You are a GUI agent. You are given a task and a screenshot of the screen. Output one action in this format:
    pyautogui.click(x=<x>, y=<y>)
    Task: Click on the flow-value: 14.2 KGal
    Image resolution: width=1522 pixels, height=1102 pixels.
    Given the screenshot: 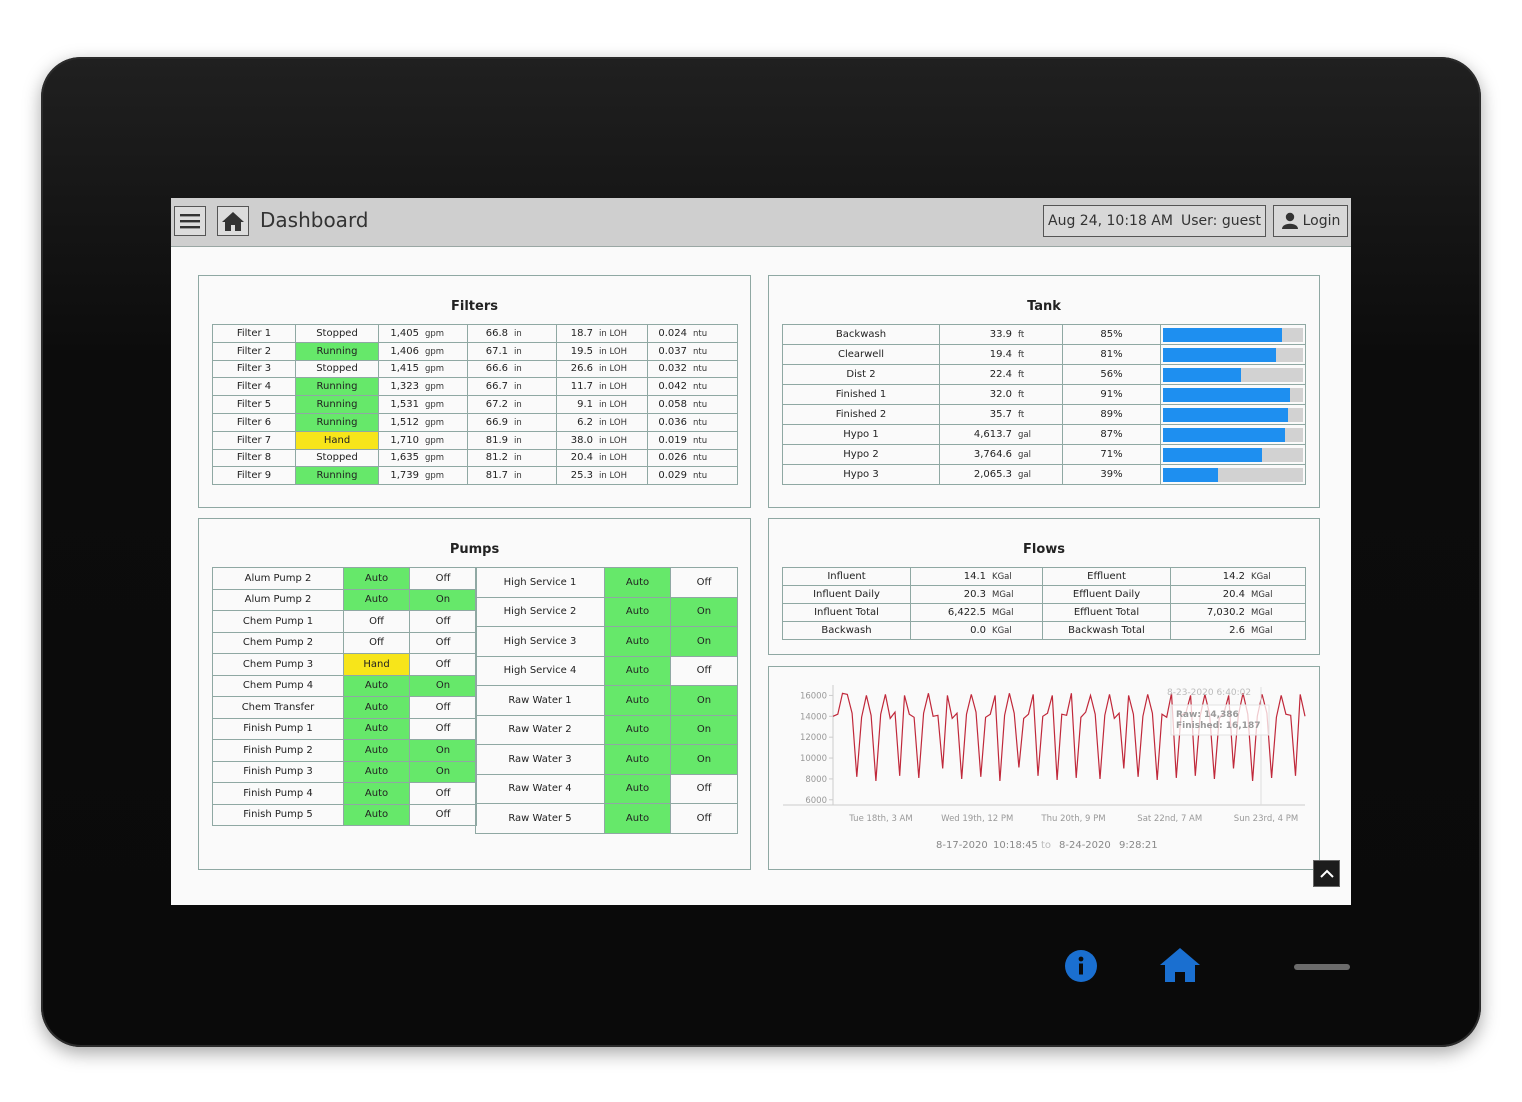 What is the action you would take?
    pyautogui.click(x=1238, y=576)
    